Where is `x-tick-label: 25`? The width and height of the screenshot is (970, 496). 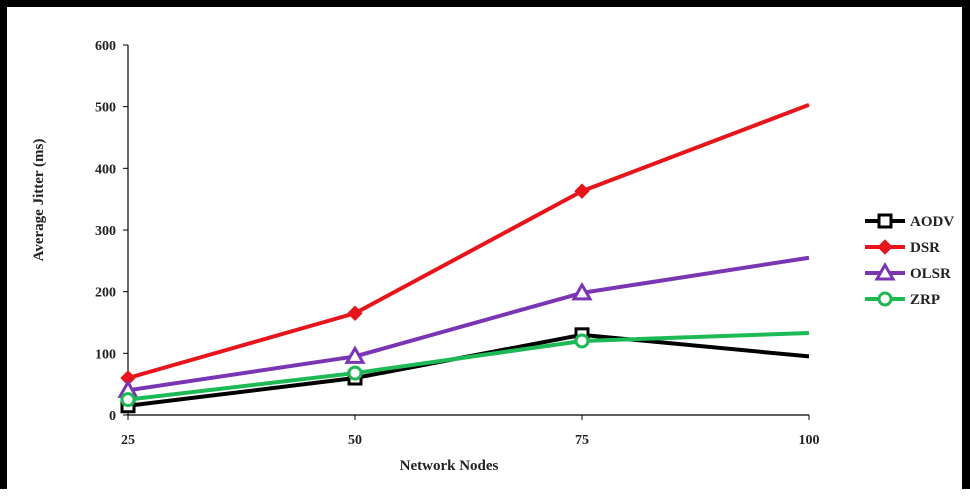 x-tick-label: 25 is located at coordinates (128, 440).